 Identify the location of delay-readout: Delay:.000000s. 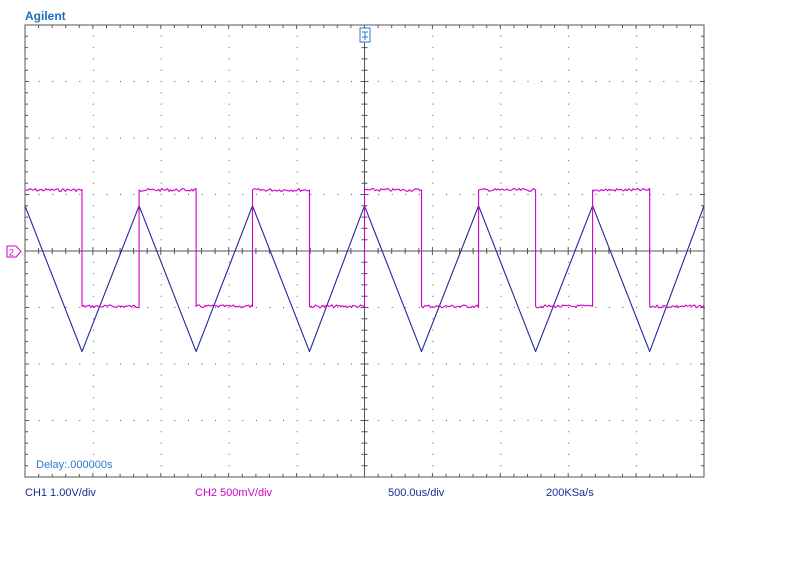
(74, 465).